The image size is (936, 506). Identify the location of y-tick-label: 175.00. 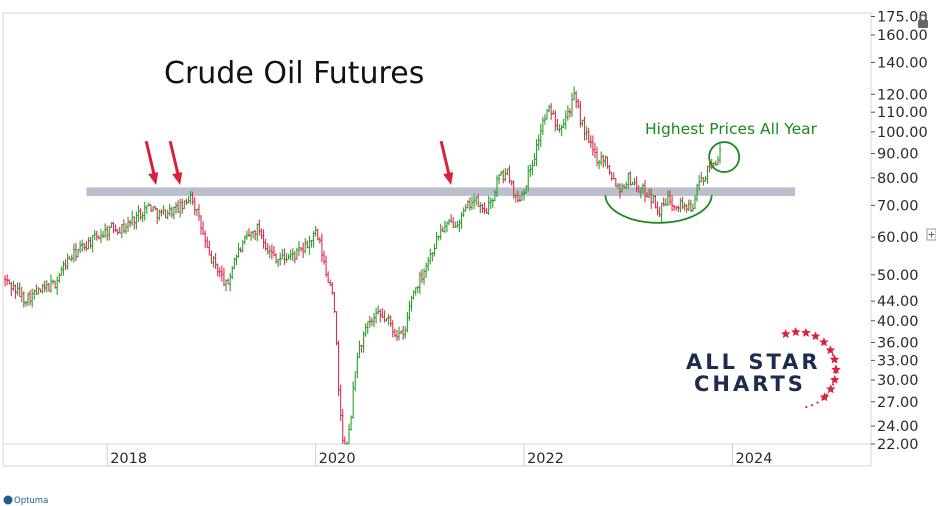
(902, 18).